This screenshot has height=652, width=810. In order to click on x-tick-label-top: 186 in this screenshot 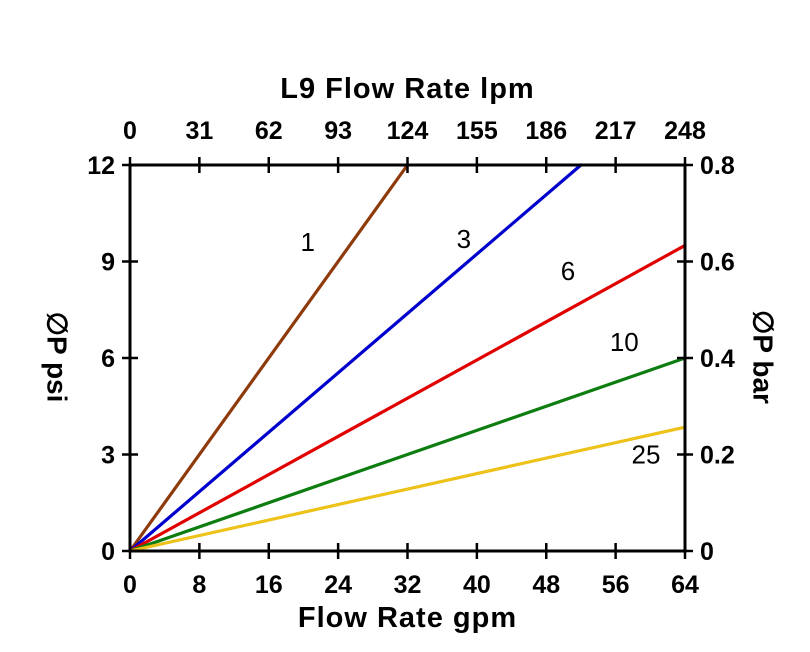, I will do `click(546, 131)`.